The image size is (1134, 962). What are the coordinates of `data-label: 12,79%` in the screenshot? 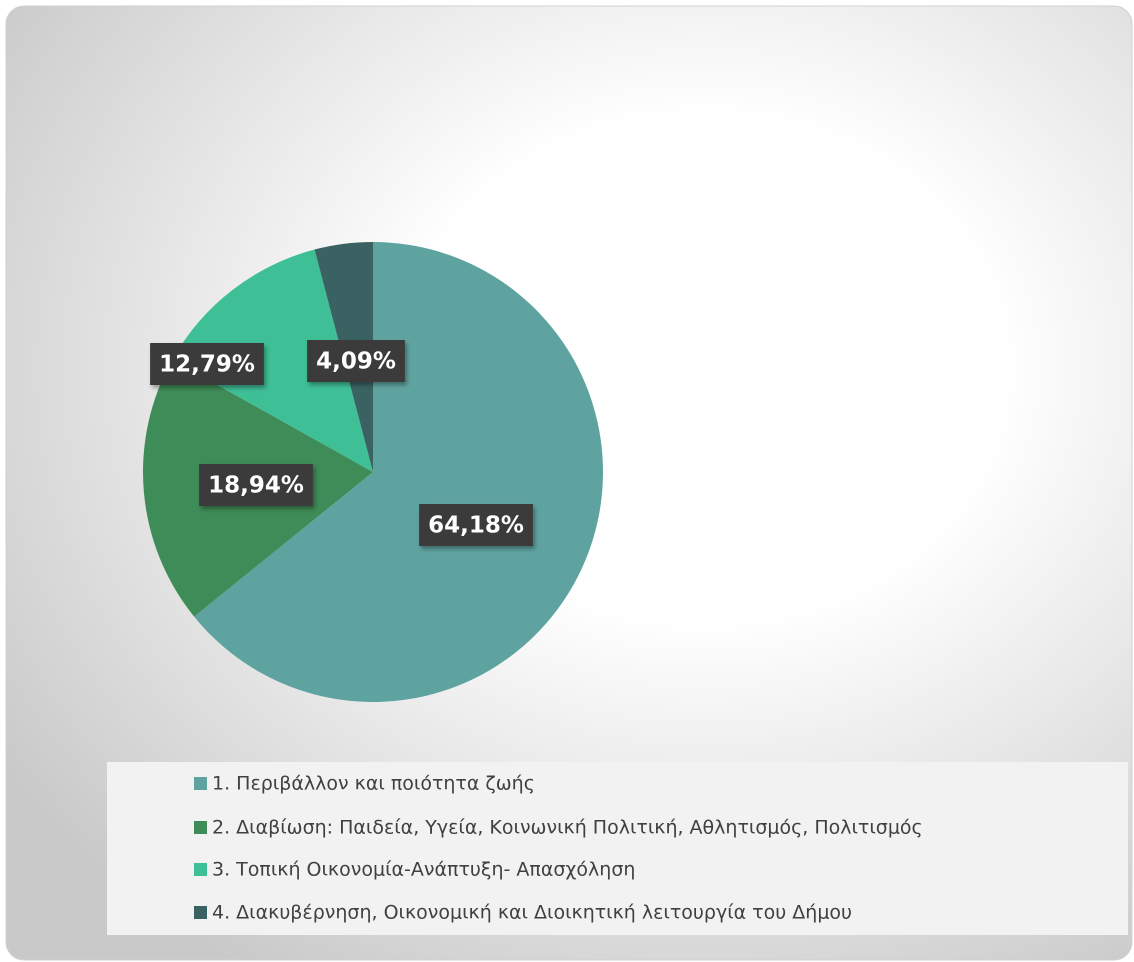 It's located at (207, 365).